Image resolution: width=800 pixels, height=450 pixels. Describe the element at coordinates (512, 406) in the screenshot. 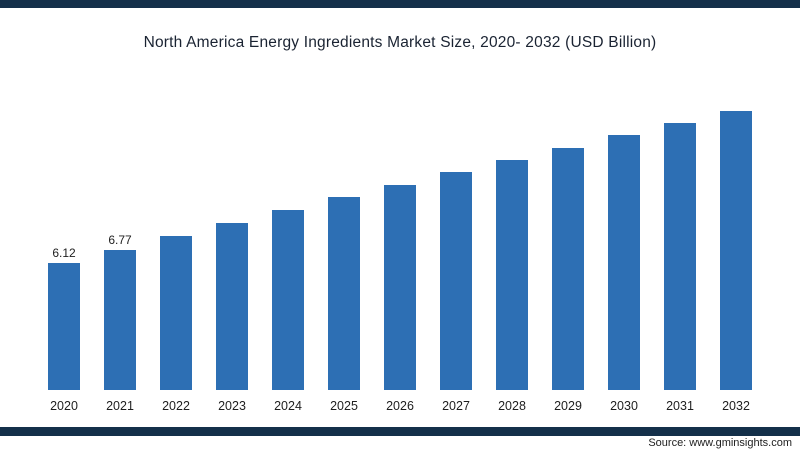

I see `x-axis-label-2028: 2028` at that location.